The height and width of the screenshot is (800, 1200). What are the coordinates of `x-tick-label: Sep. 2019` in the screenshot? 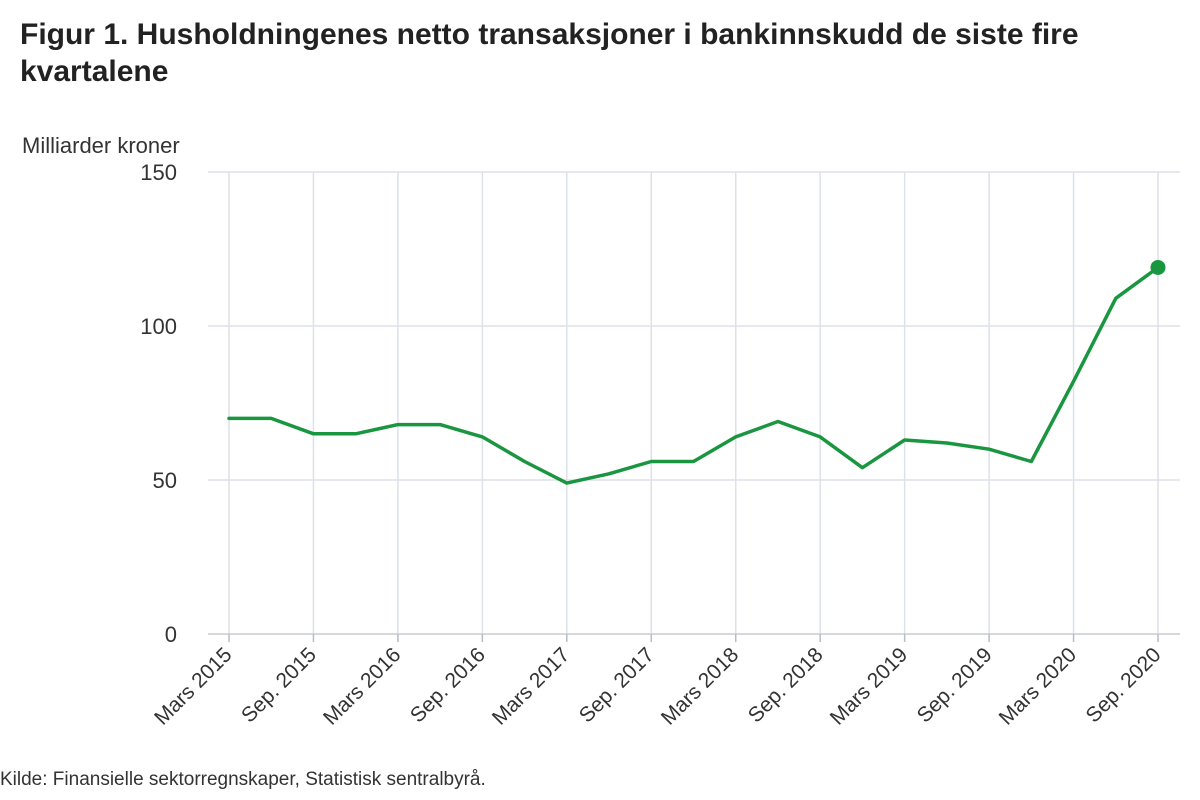 It's located at (955, 685).